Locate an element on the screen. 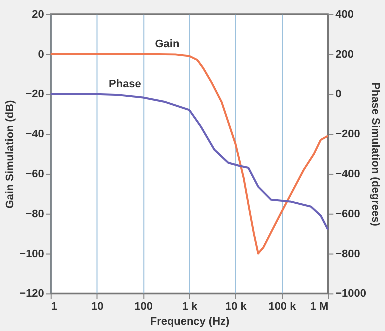 The width and height of the screenshot is (385, 331). x-tick-label: 1 M is located at coordinates (319, 307).